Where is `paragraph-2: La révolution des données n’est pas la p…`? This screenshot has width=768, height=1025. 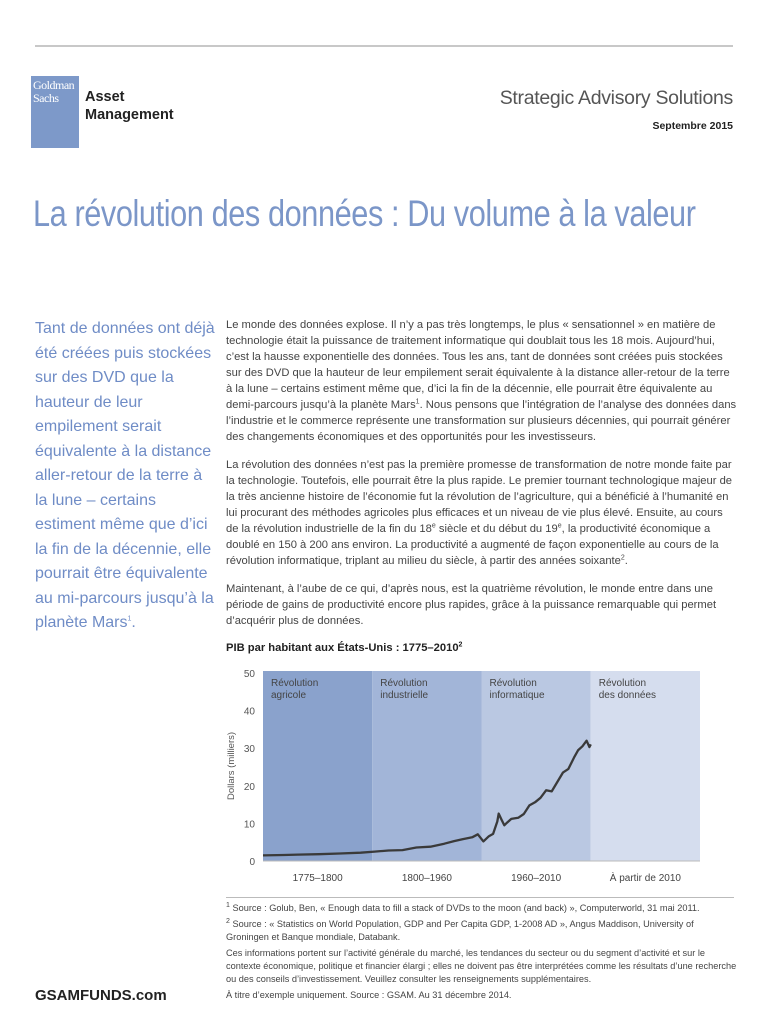
paragraph-2: La révolution des données n’est pas la p… is located at coordinates (482, 513).